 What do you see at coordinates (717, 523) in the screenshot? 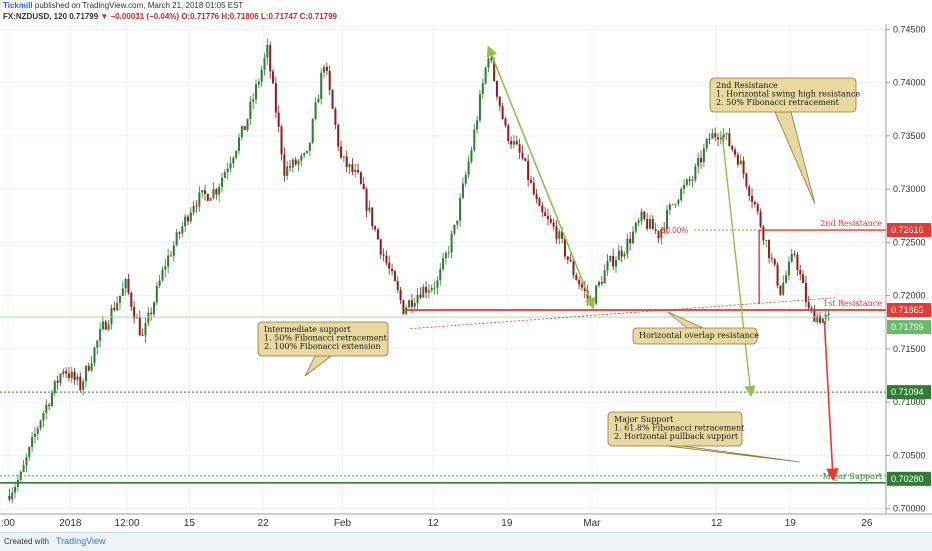
I see `time-tick-label: 12` at bounding box center [717, 523].